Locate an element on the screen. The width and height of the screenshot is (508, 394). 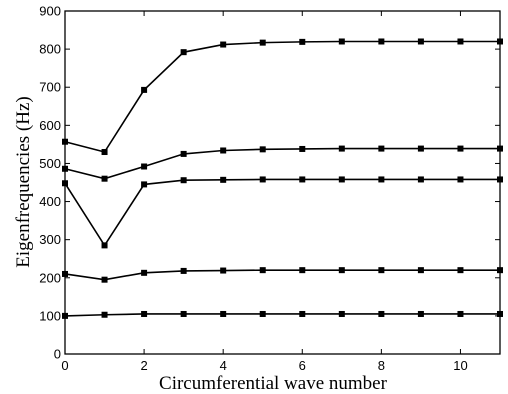
x-axis-label: Circumferential wave number is located at coordinates (273, 383).